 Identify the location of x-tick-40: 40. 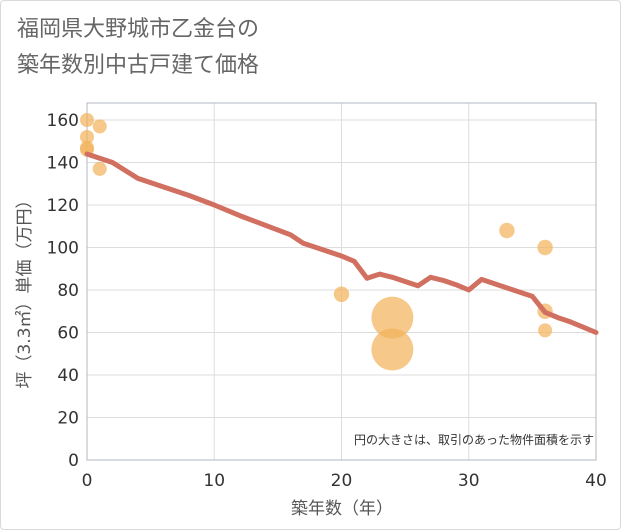
(596, 481).